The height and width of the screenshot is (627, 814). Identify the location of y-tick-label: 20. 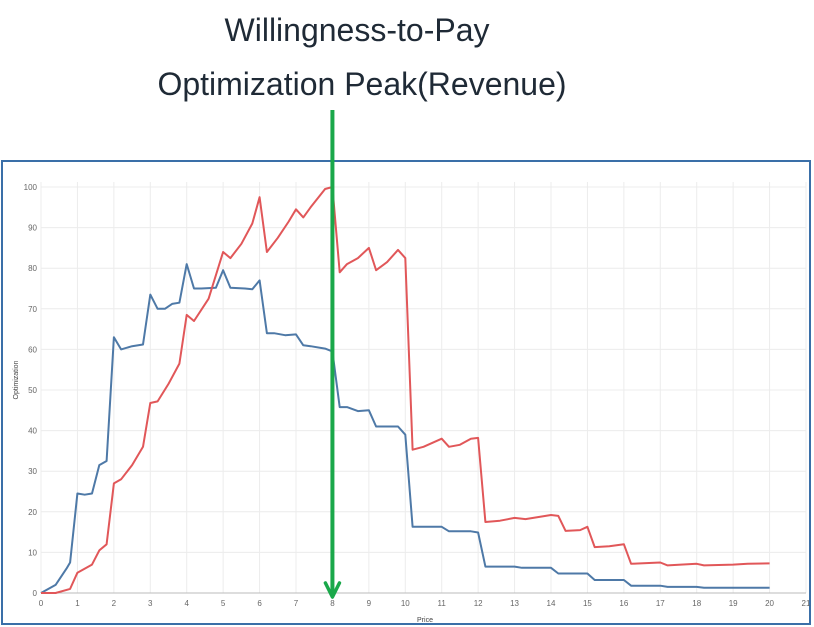
(32, 512).